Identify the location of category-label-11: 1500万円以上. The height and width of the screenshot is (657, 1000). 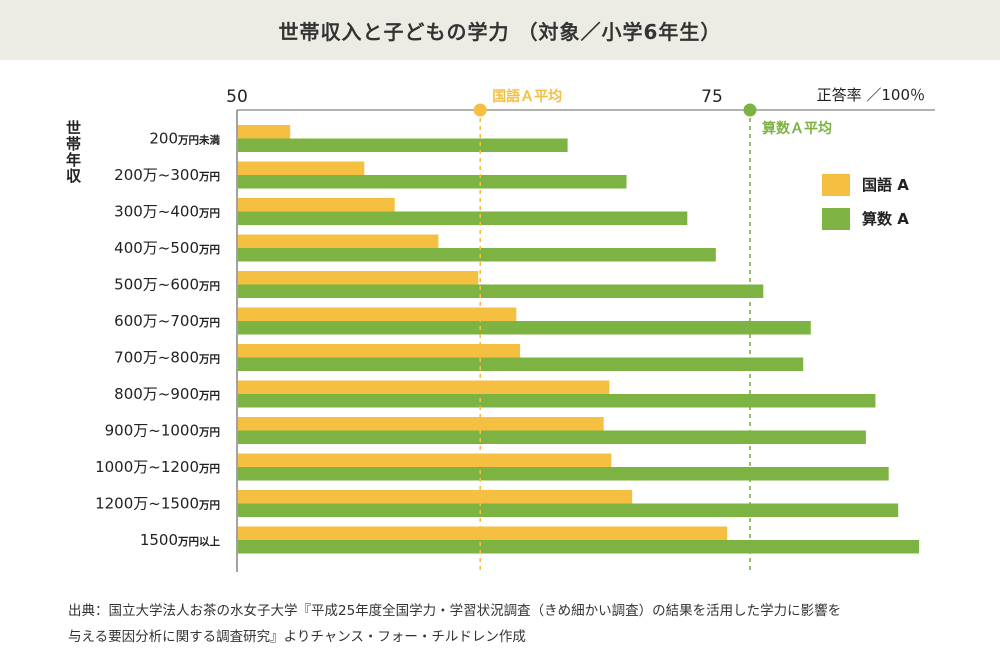
(180, 540).